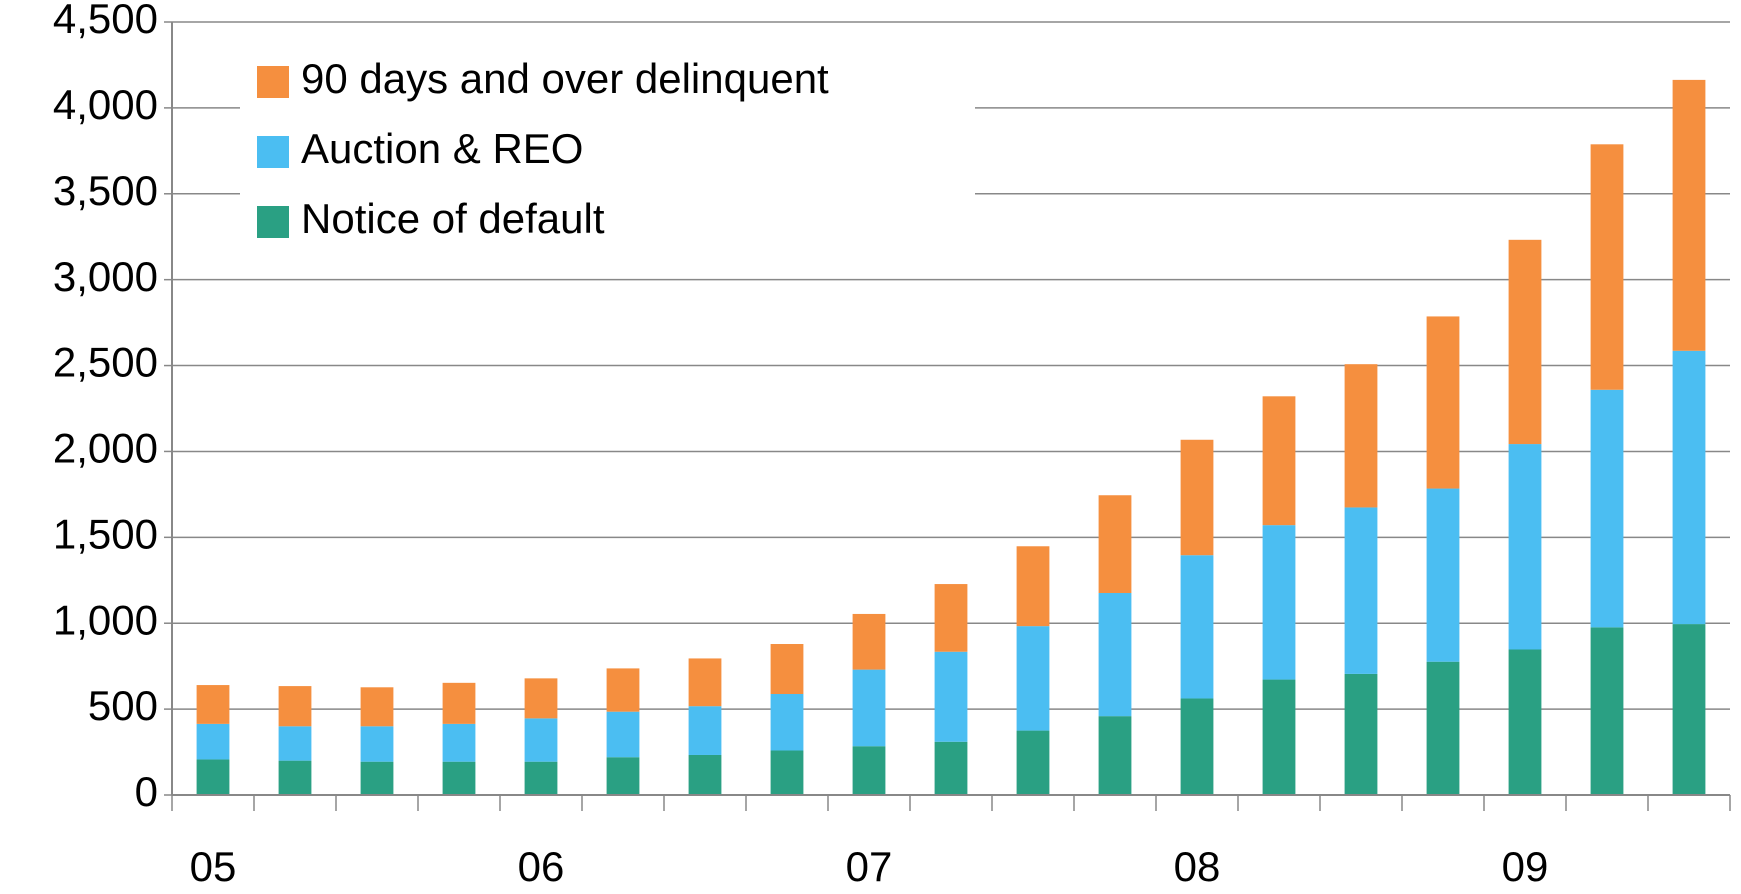  Describe the element at coordinates (105, 190) in the screenshot. I see `y-tick-label: 3,500` at that location.